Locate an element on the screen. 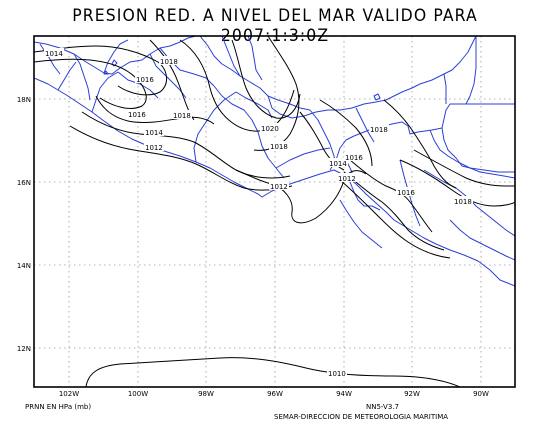 Image resolution: width=550 pixels, height=425 pixels. lat-tick-label: 12N is located at coordinates (24, 349).